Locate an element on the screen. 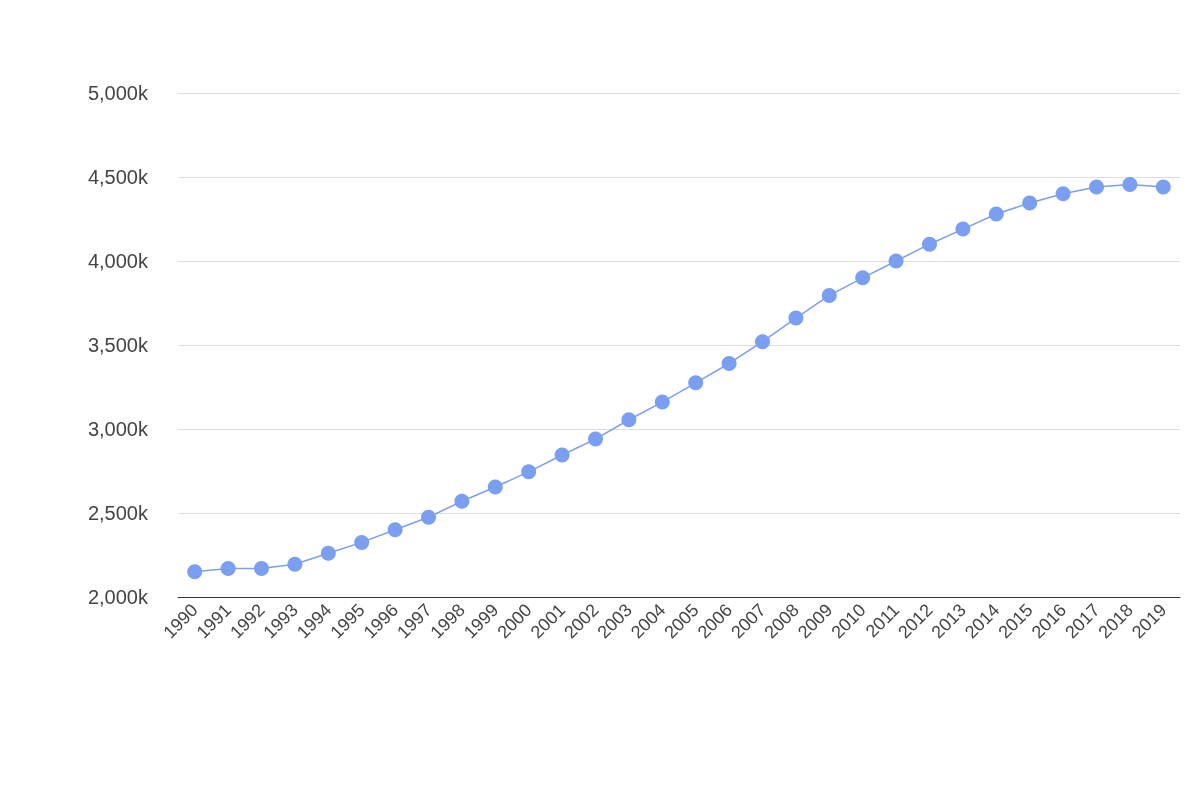  y-tick-label: 2,500k is located at coordinates (118, 513).